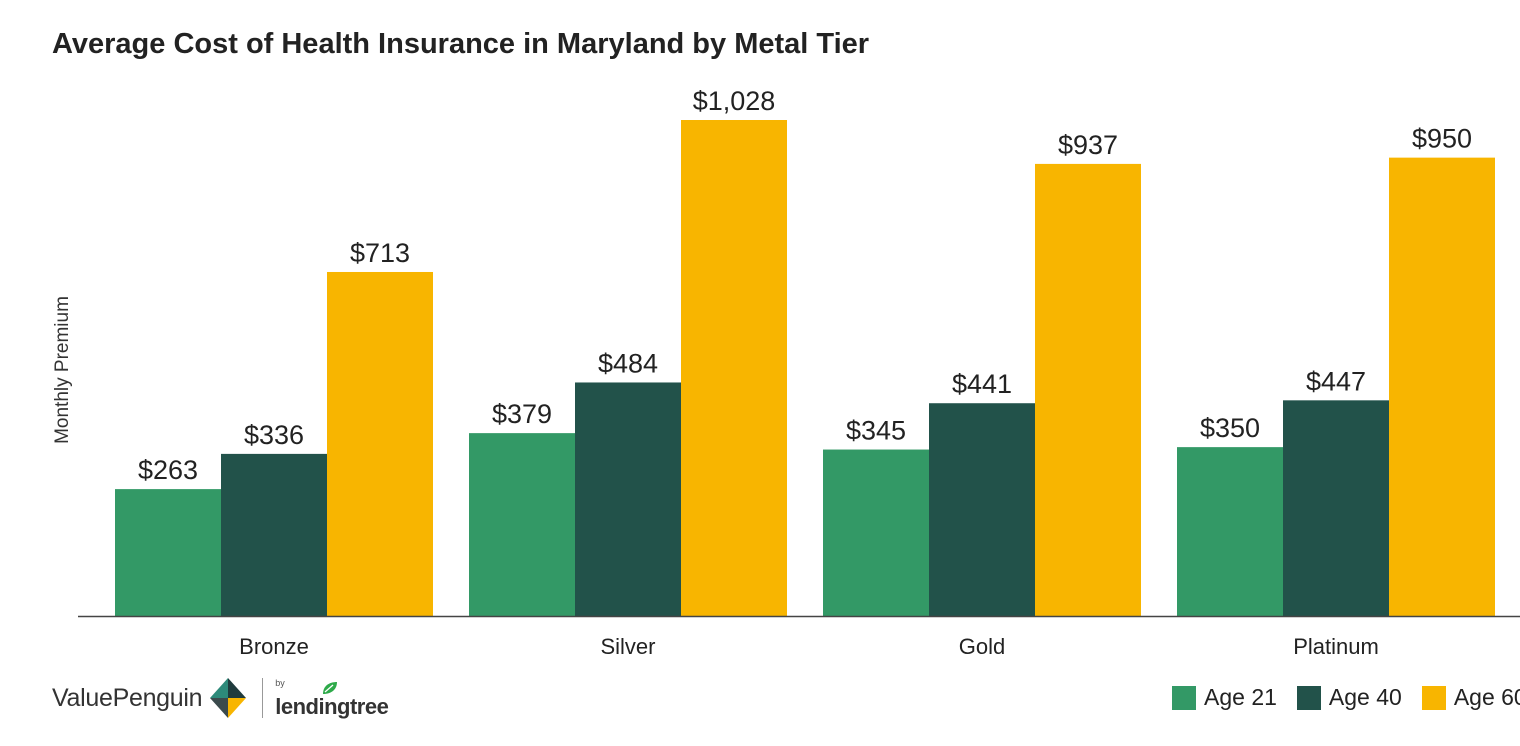 This screenshot has width=1520, height=746. Describe the element at coordinates (628, 363) in the screenshot. I see `bar-label-silver-age-40: $484` at that location.